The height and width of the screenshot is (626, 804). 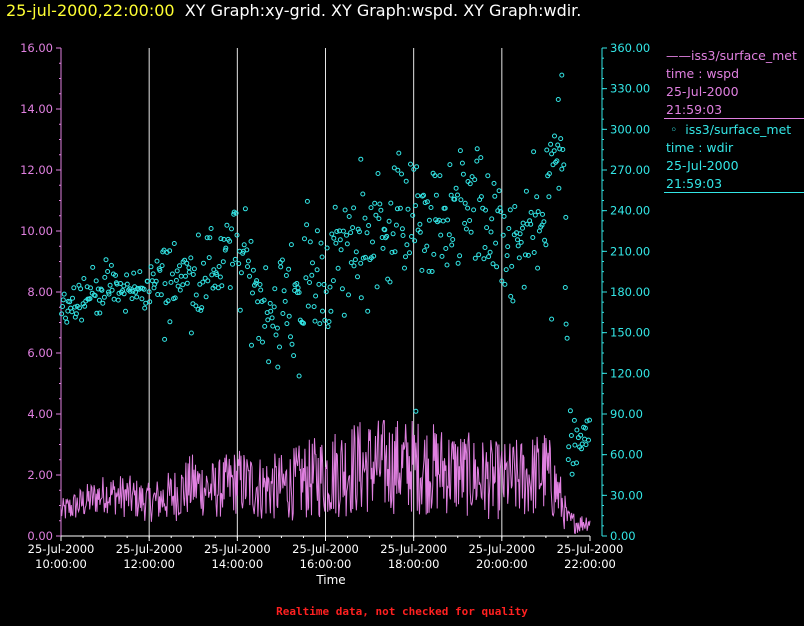 What do you see at coordinates (734, 192) in the screenshot?
I see `legend-separator` at bounding box center [734, 192].